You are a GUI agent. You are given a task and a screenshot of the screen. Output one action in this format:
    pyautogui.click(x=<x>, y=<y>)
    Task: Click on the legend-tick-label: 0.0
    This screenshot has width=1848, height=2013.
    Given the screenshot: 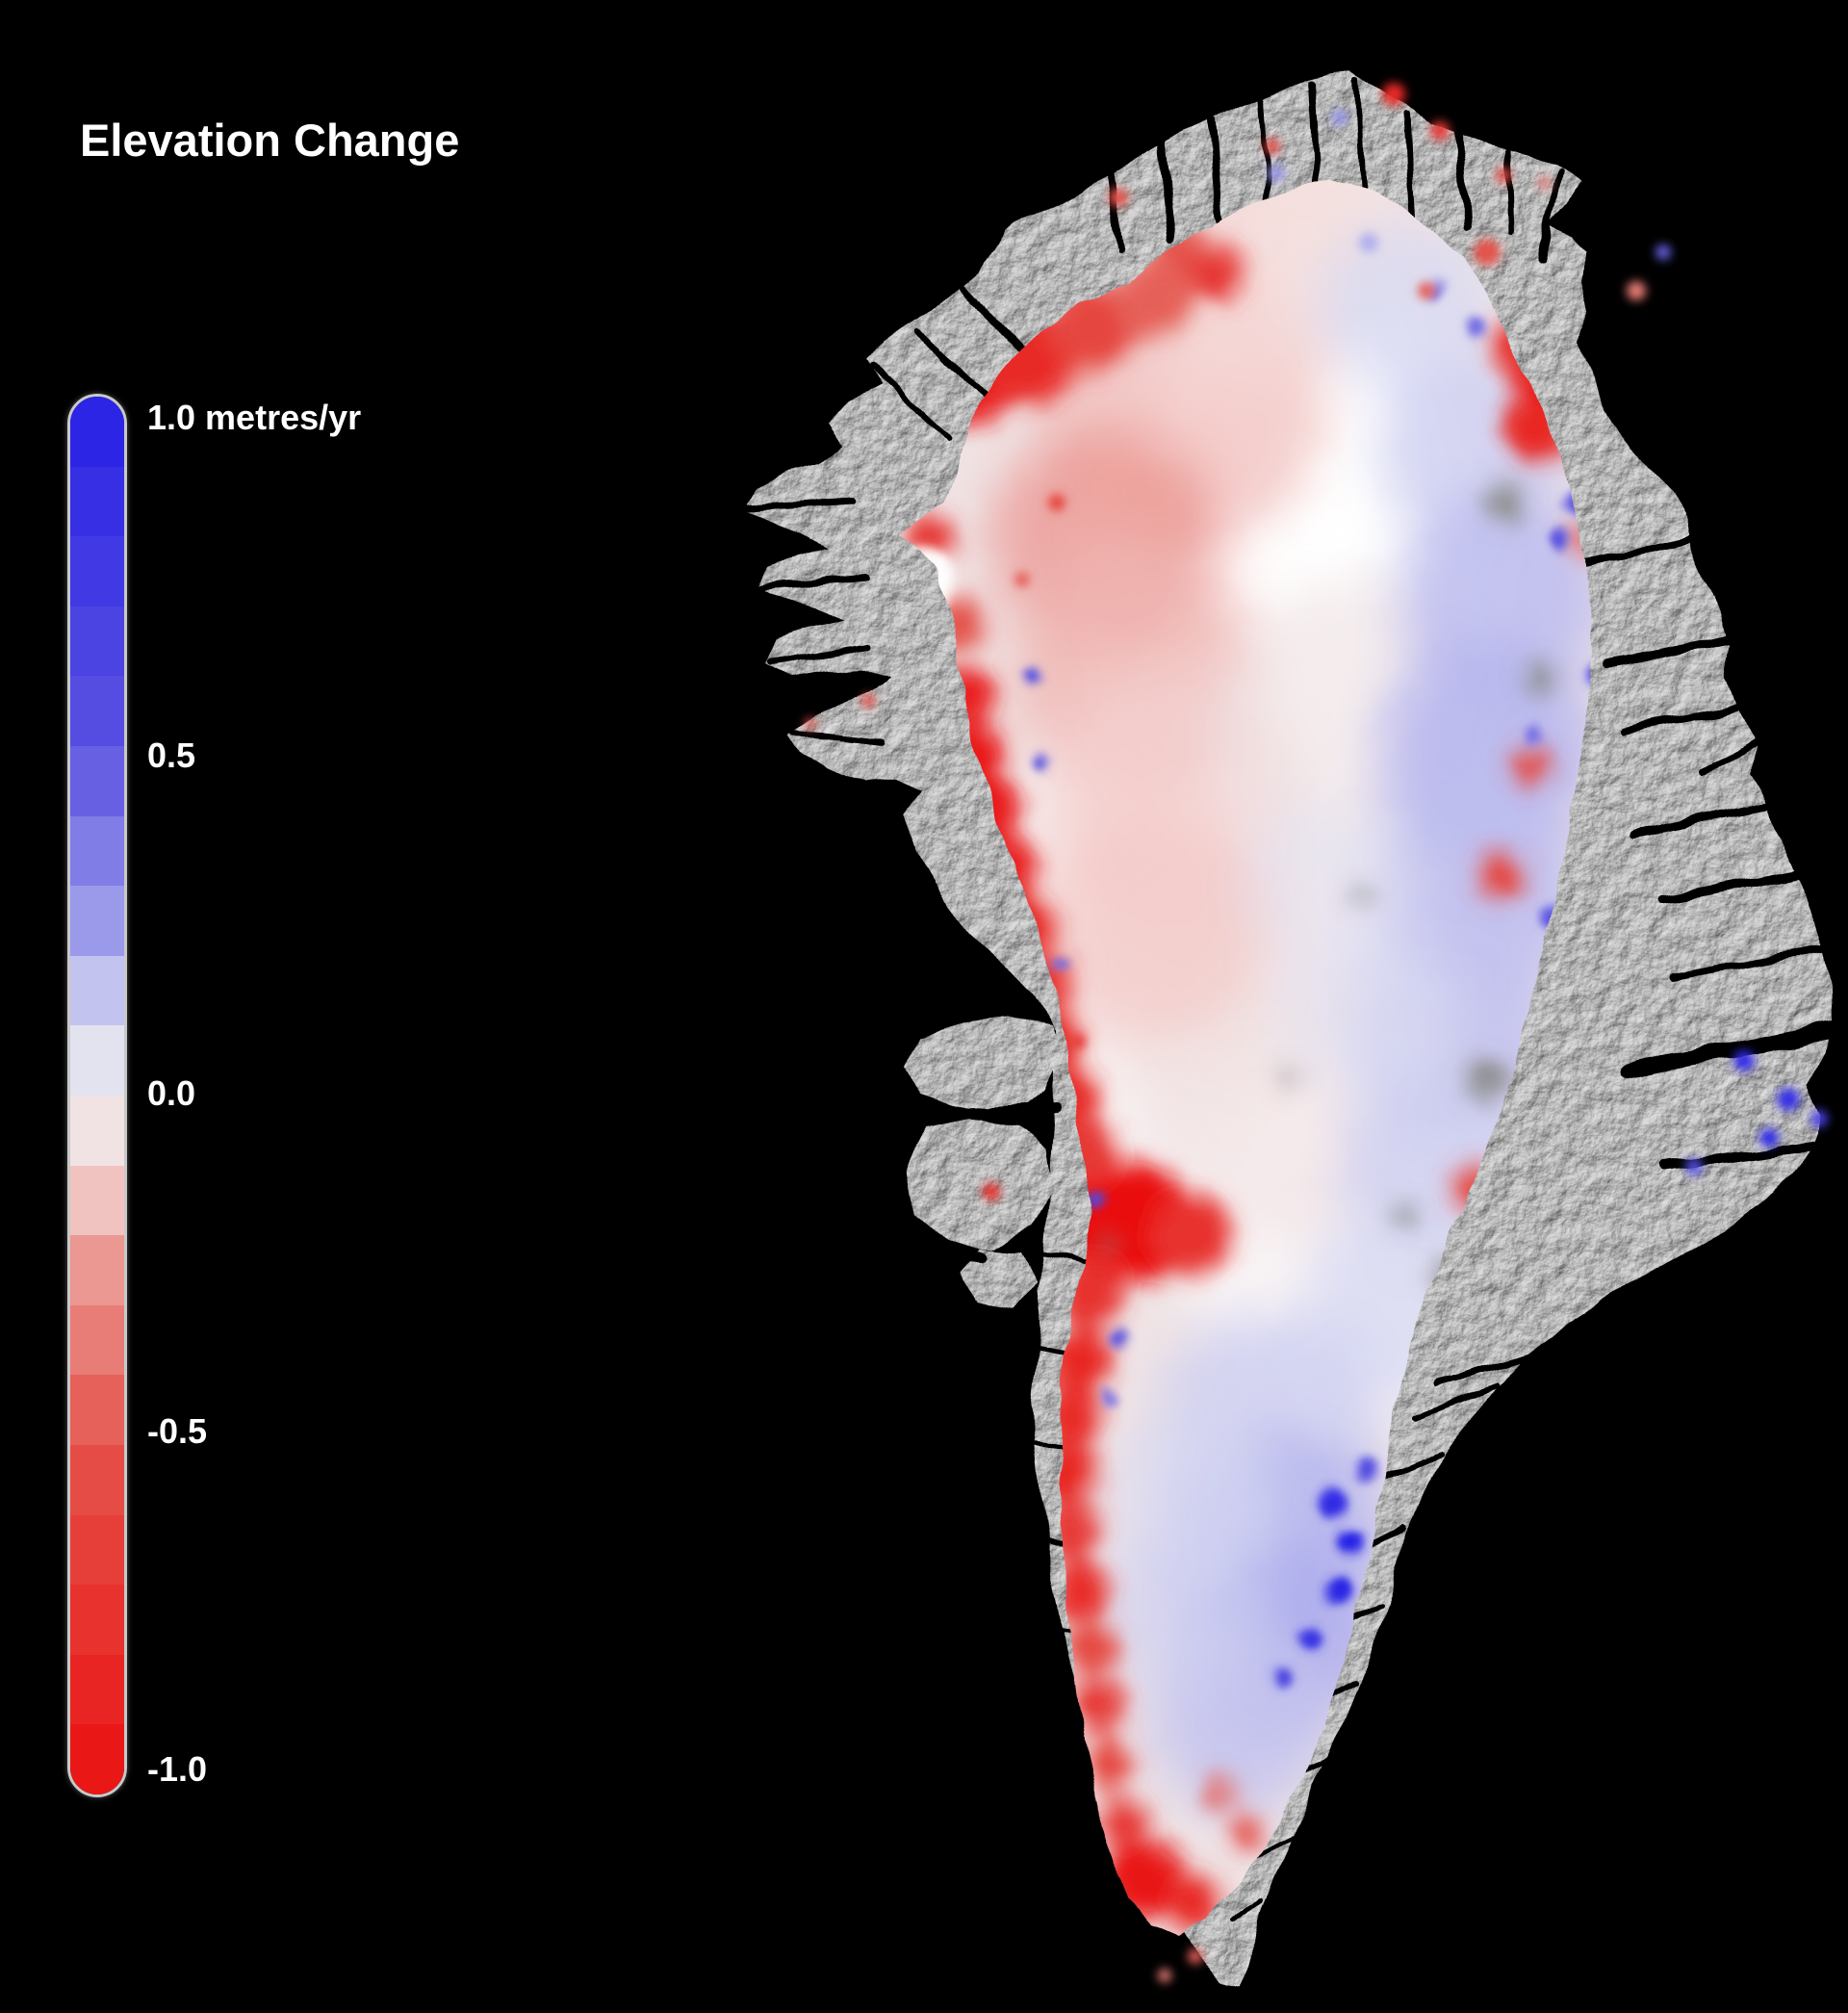 What is the action you would take?
    pyautogui.click(x=171, y=1093)
    